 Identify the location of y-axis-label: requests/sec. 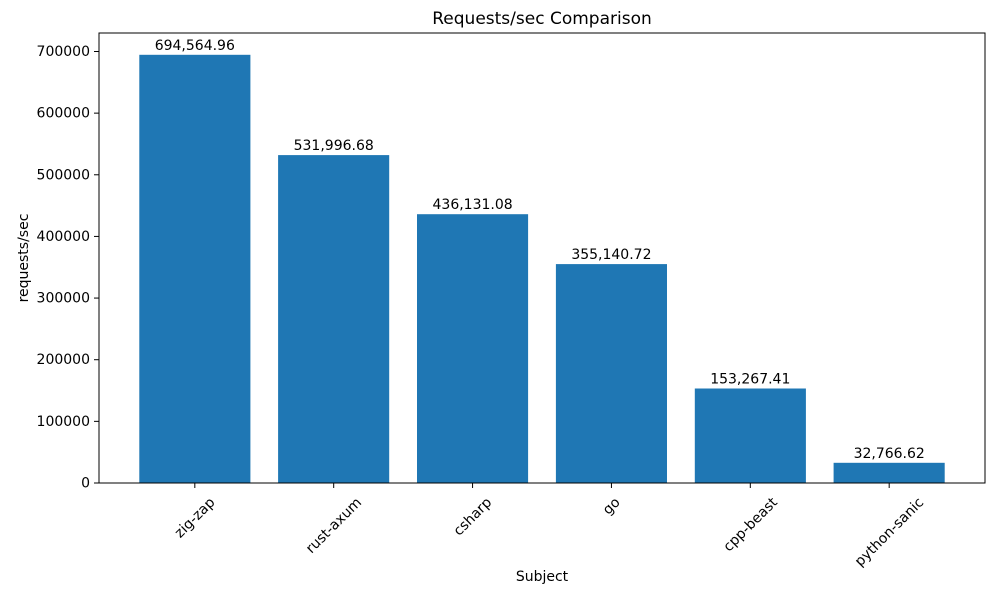
(24, 258).